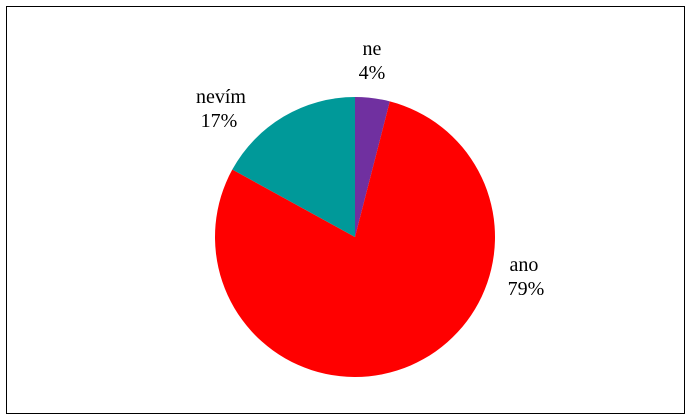  I want to click on slice-label-ne-name: ne, so click(372, 49).